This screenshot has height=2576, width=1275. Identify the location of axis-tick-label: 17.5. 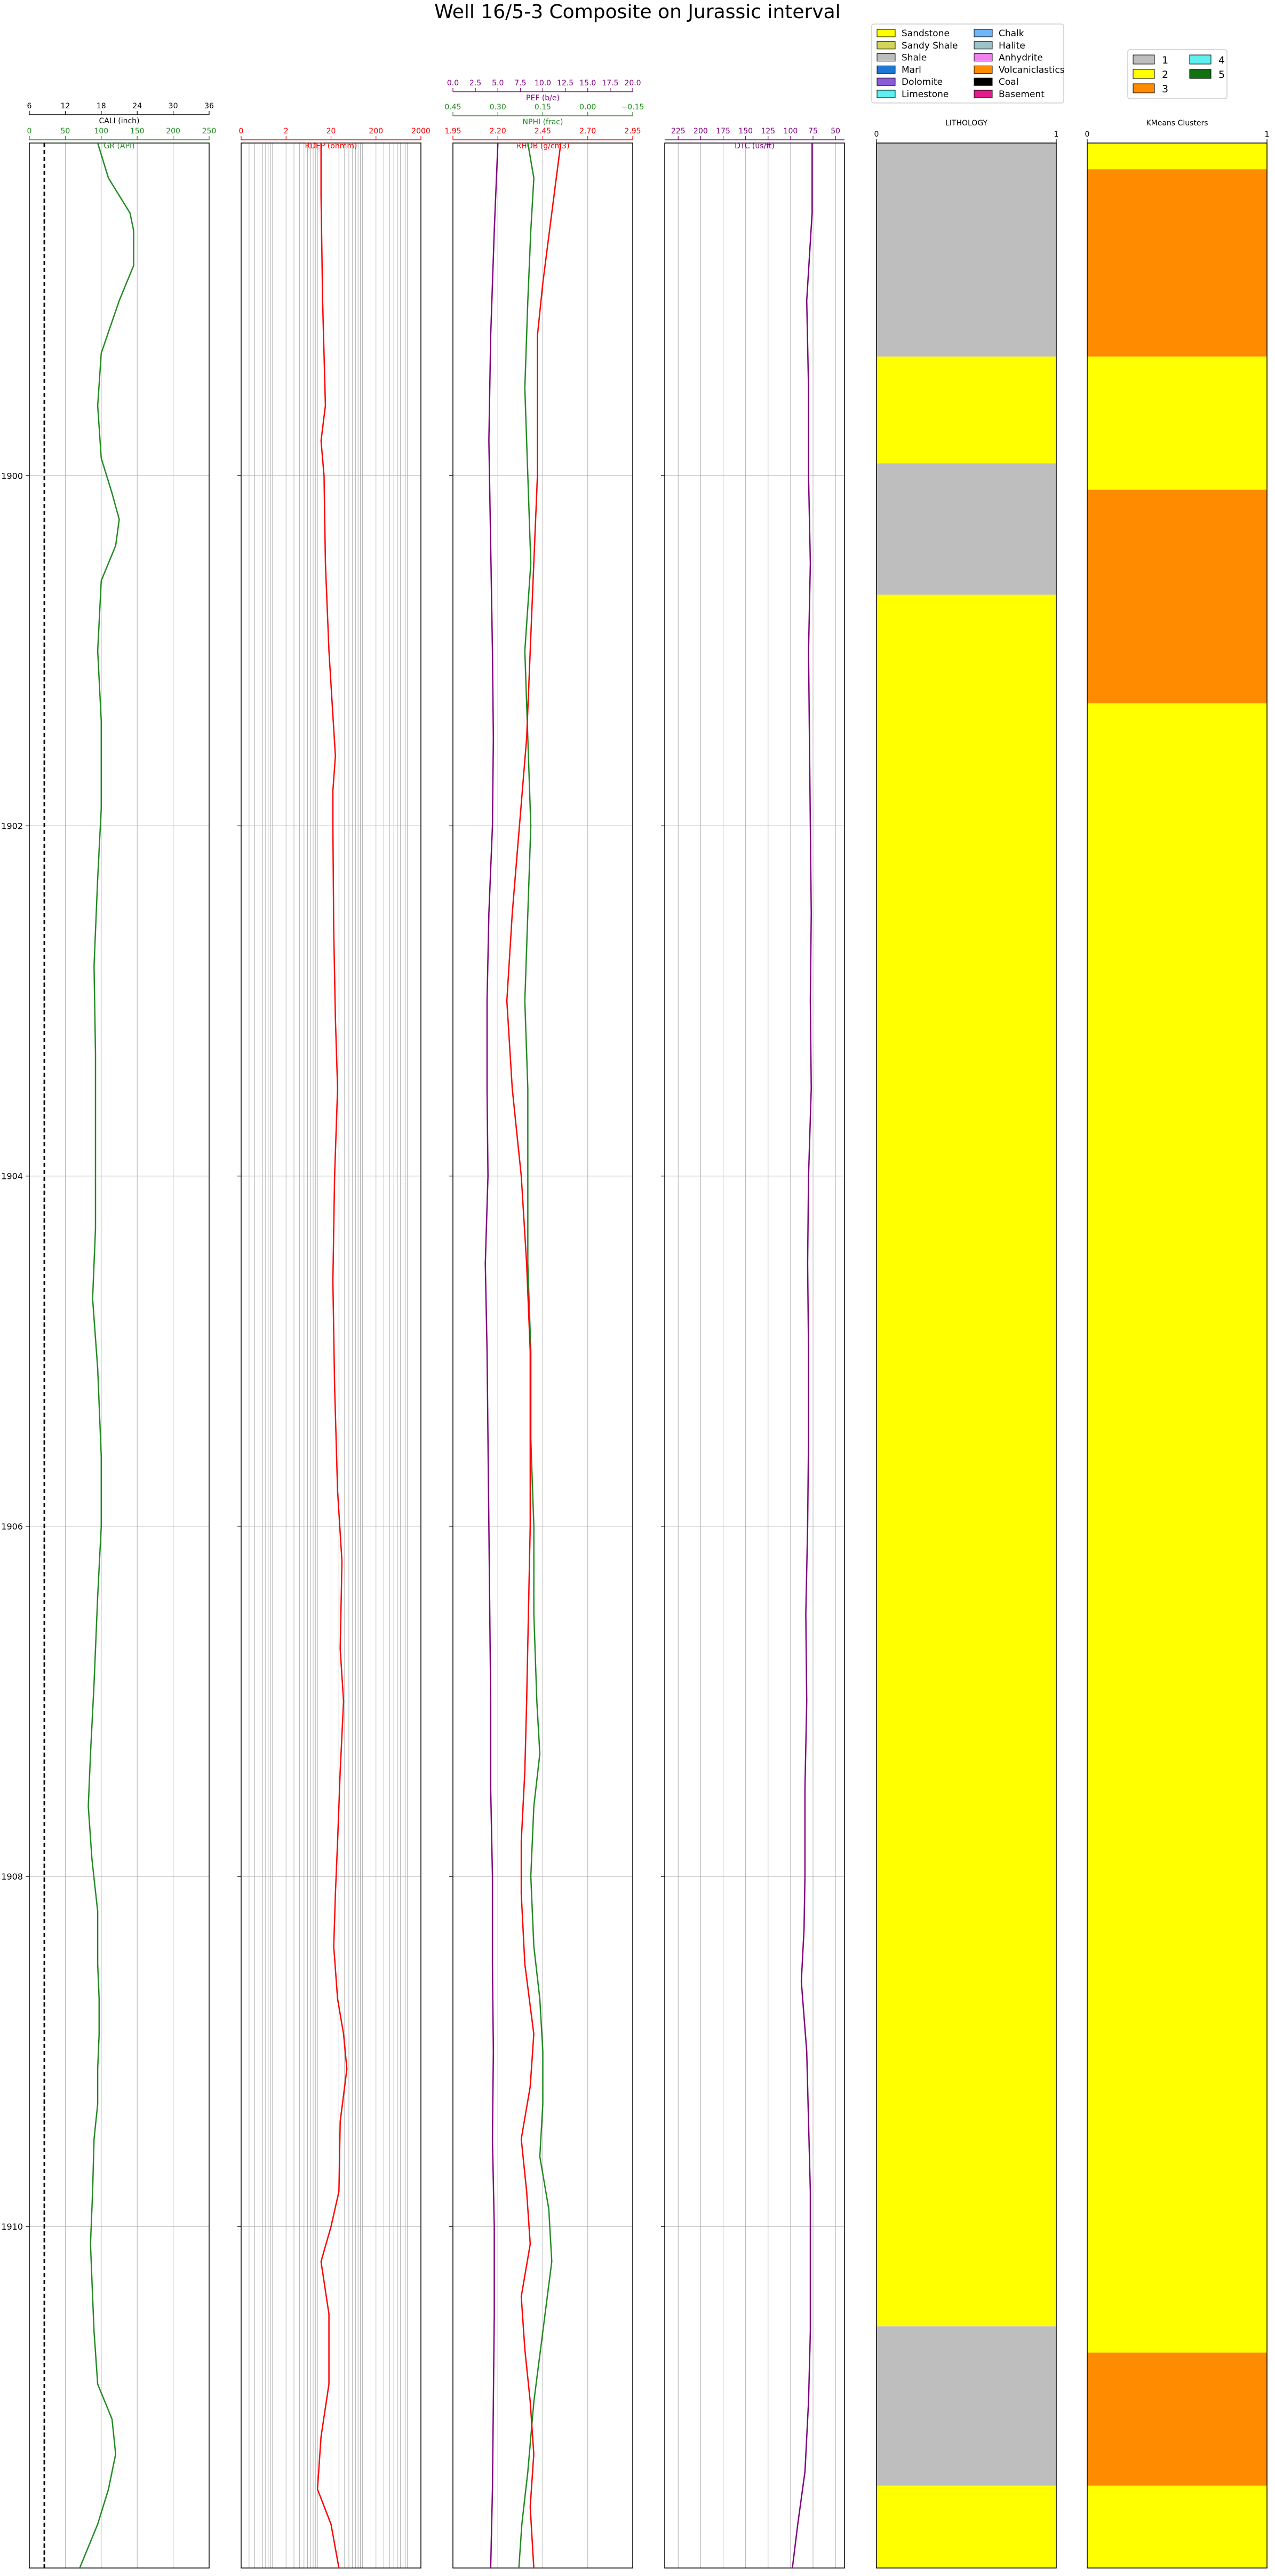
(610, 83).